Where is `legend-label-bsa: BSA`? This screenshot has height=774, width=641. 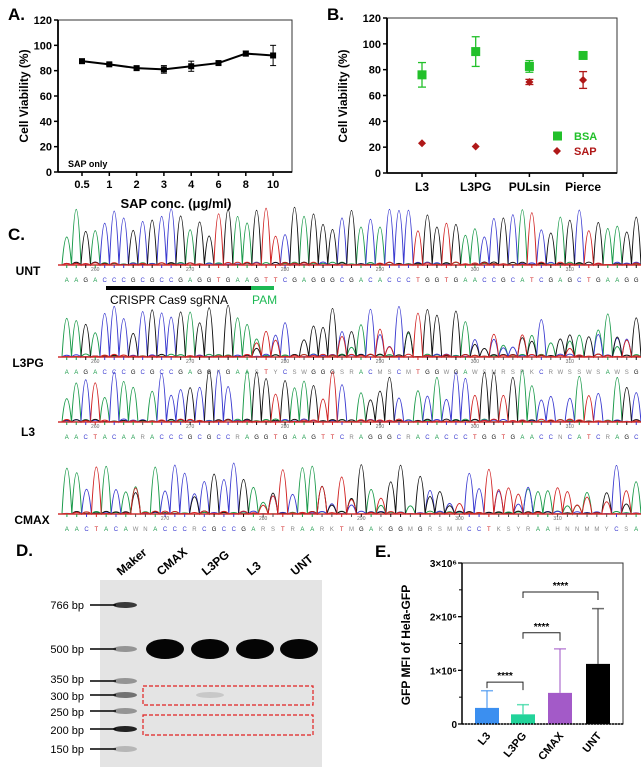
legend-label-bsa: BSA is located at coordinates (585, 137).